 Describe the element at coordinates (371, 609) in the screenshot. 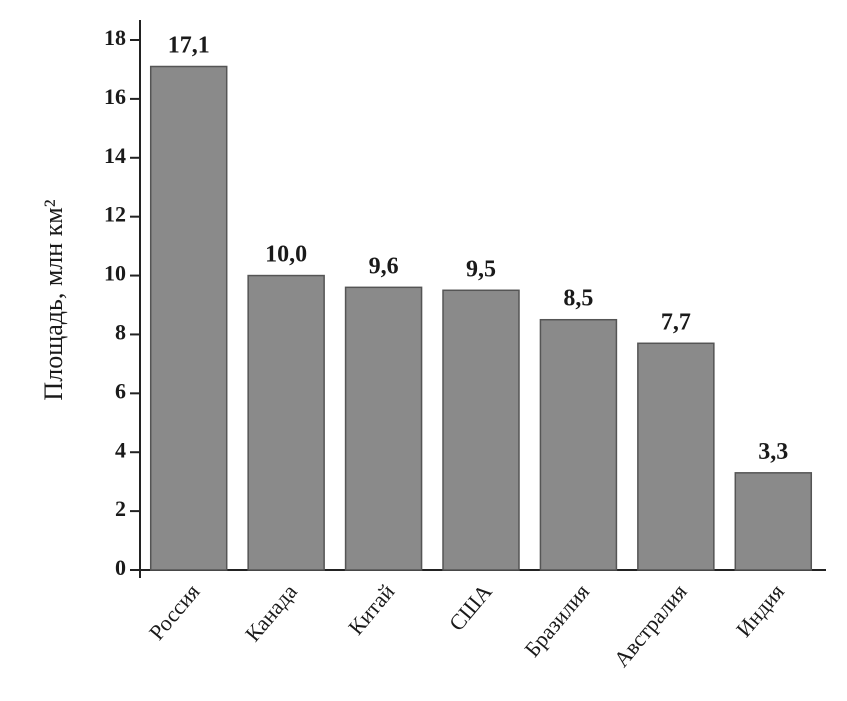

I see `x-tick-label: Китай` at that location.